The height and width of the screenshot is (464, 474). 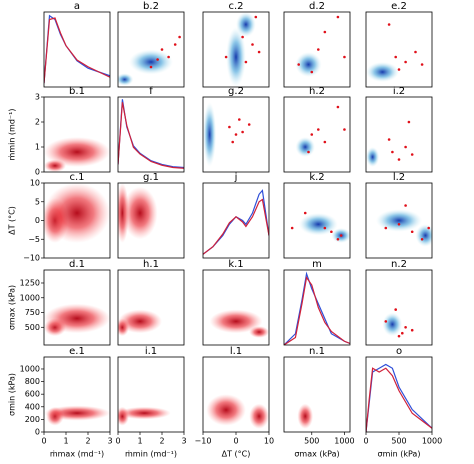 What do you see at coordinates (37, 201) in the screenshot?
I see `y-tick-label: 5` at bounding box center [37, 201].